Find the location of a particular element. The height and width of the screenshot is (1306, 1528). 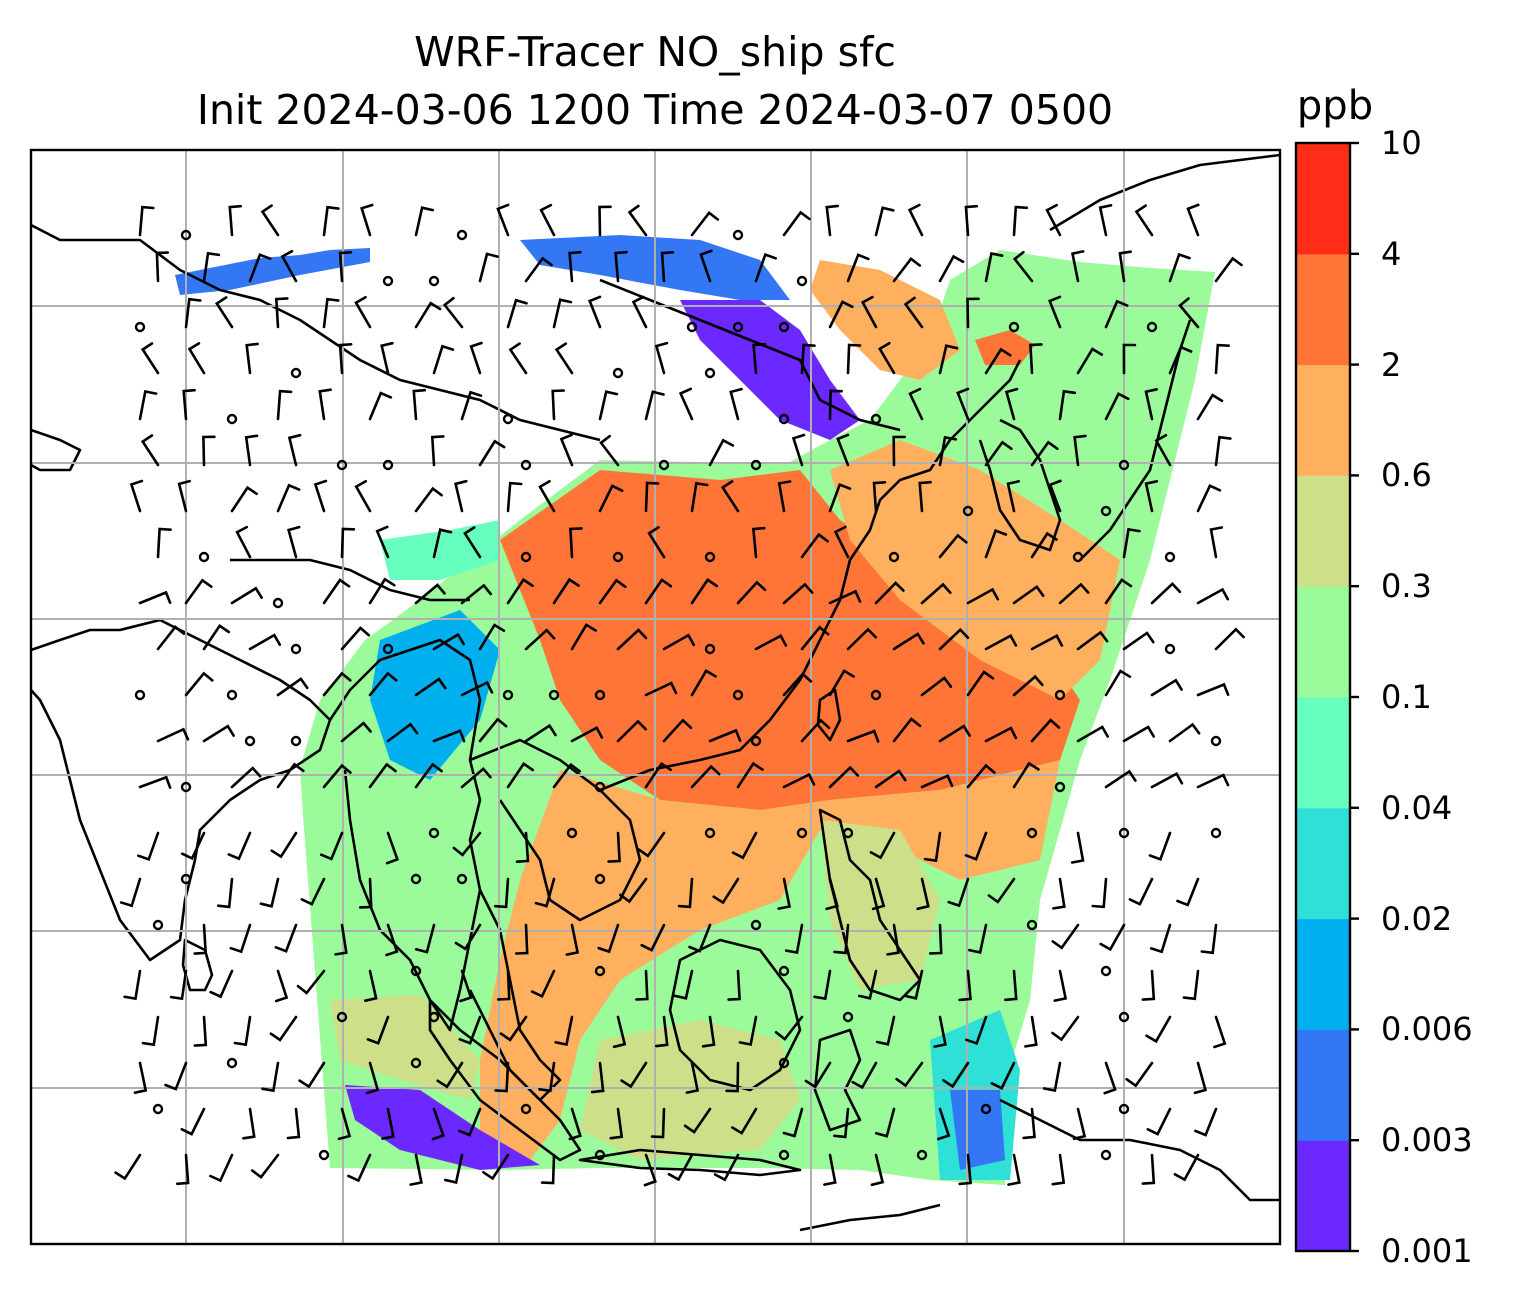

field-region-south-china-sea is located at coordinates (770, 960).